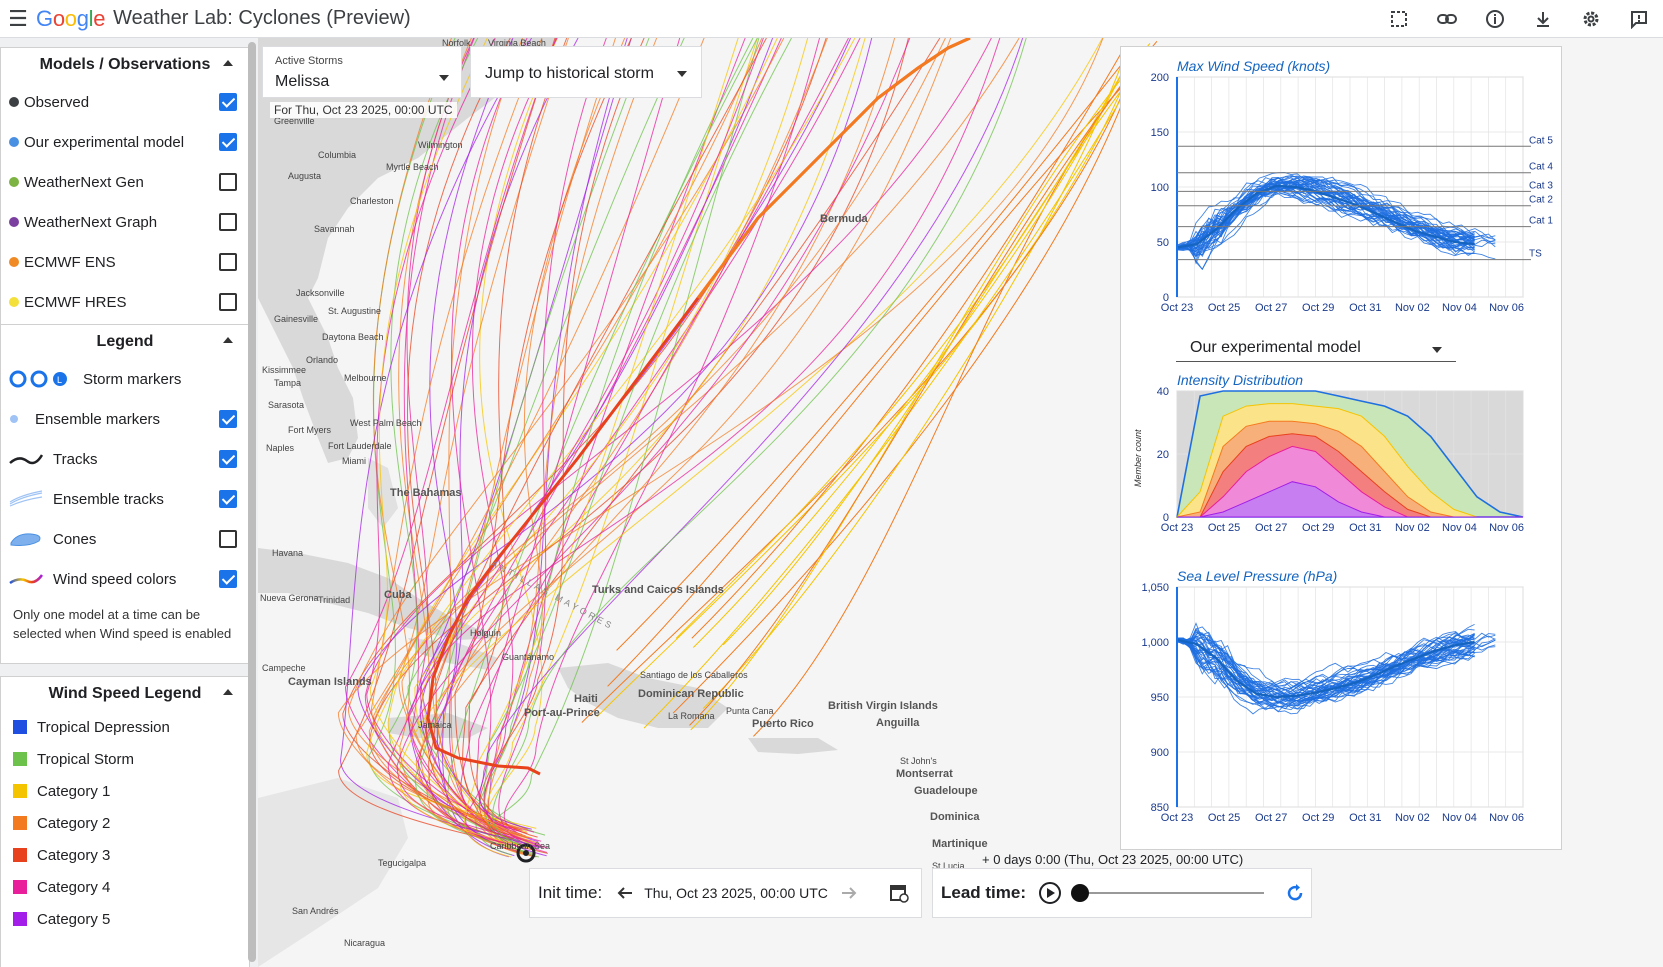 The image size is (1663, 967). What do you see at coordinates (289, 598) in the screenshot?
I see `map-place-label: Nueva Gerona` at bounding box center [289, 598].